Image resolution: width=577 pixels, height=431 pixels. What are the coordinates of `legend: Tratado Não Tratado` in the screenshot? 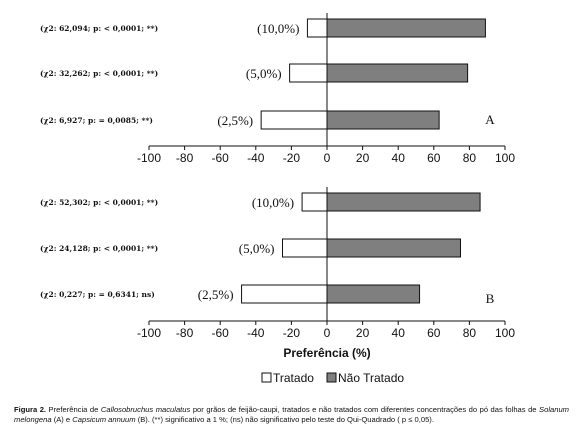 It's located at (332, 378).